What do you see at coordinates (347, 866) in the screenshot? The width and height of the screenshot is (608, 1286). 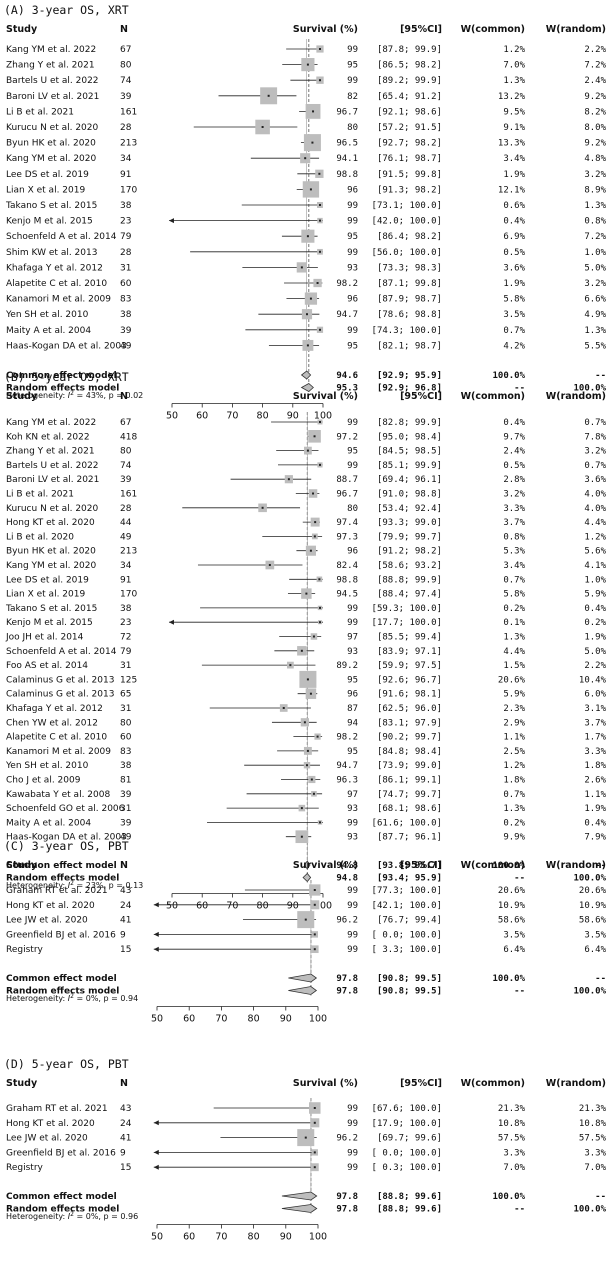 I see `common-survival: 94.8` at bounding box center [347, 866].